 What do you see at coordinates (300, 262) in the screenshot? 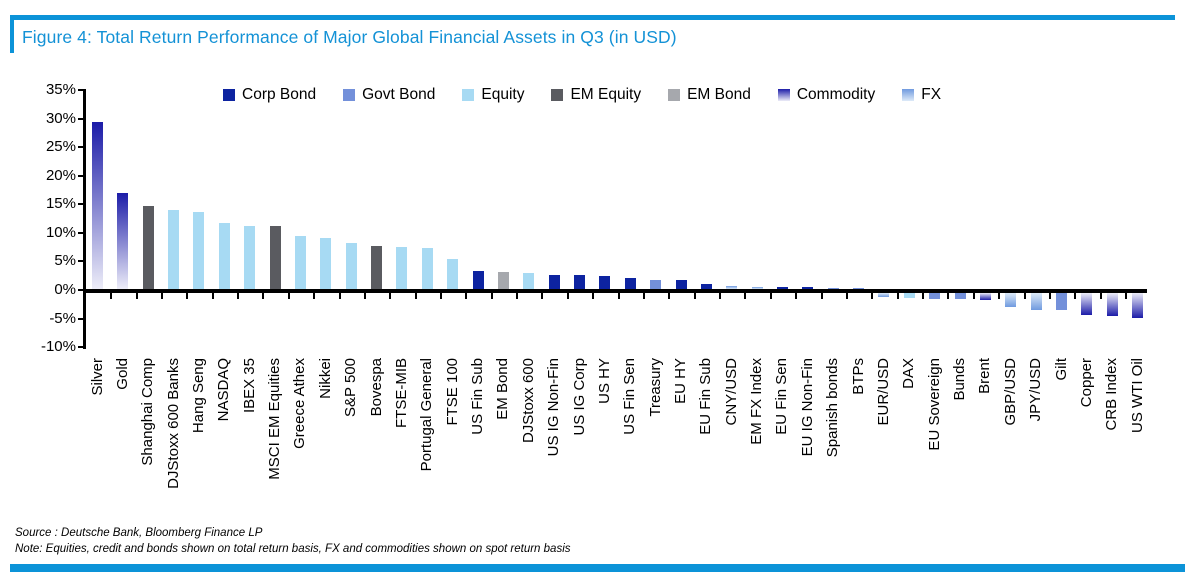
I see `bar-greece-athex` at bounding box center [300, 262].